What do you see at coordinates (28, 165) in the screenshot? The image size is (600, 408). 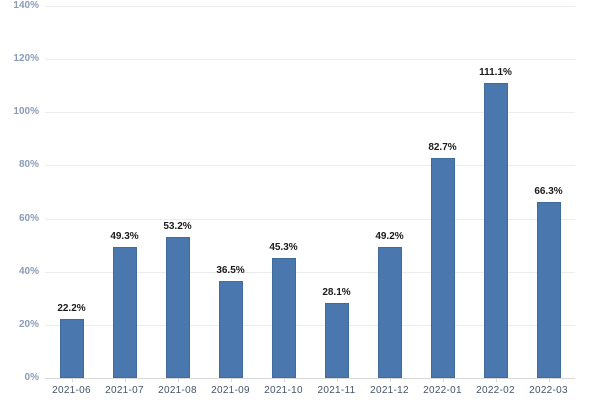 I see `y-axis-label: 80%` at bounding box center [28, 165].